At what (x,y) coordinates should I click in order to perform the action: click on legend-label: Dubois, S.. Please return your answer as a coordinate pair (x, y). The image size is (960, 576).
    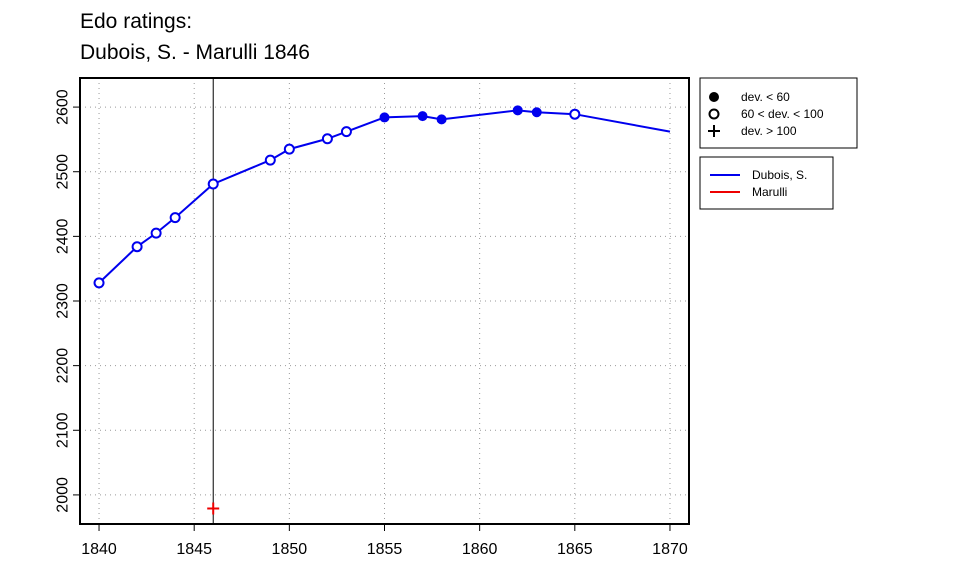
    Looking at the image, I should click on (779, 175).